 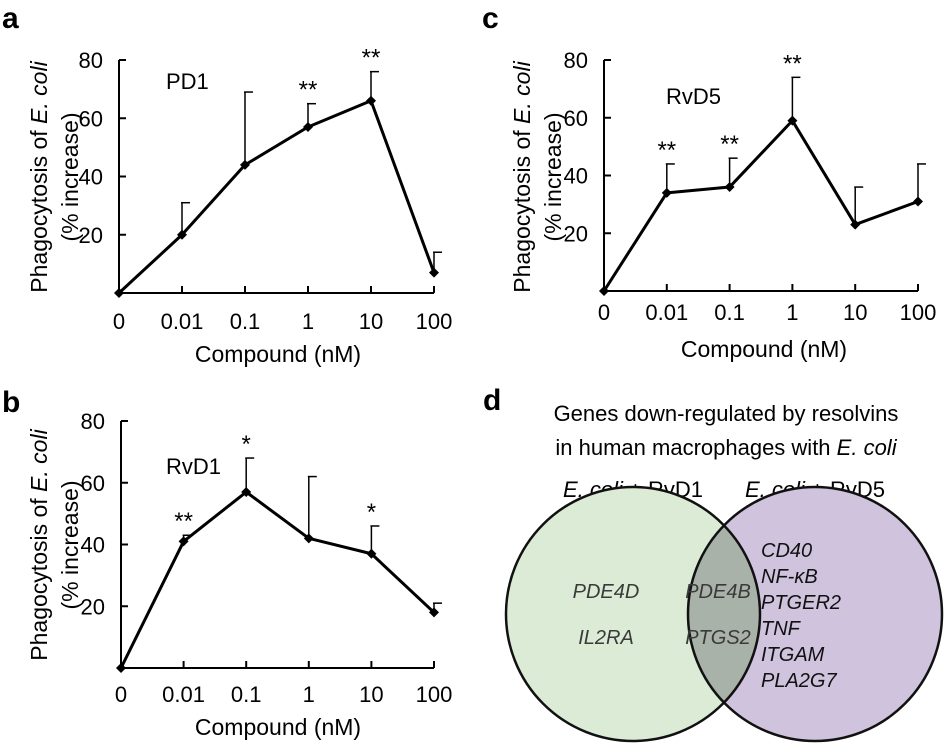 I want to click on panel-label-a: a, so click(x=10, y=18).